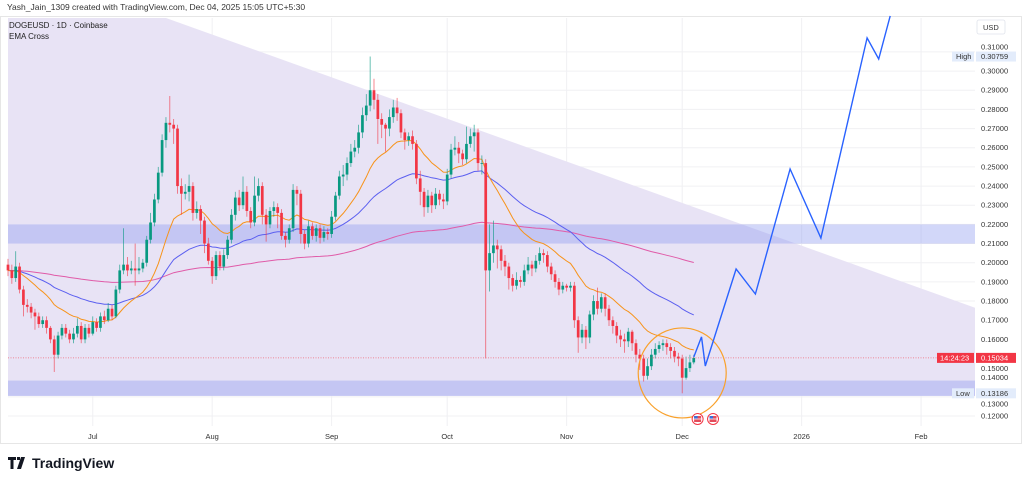 The image size is (1024, 483). What do you see at coordinates (991, 27) in the screenshot?
I see `currency-button` at bounding box center [991, 27].